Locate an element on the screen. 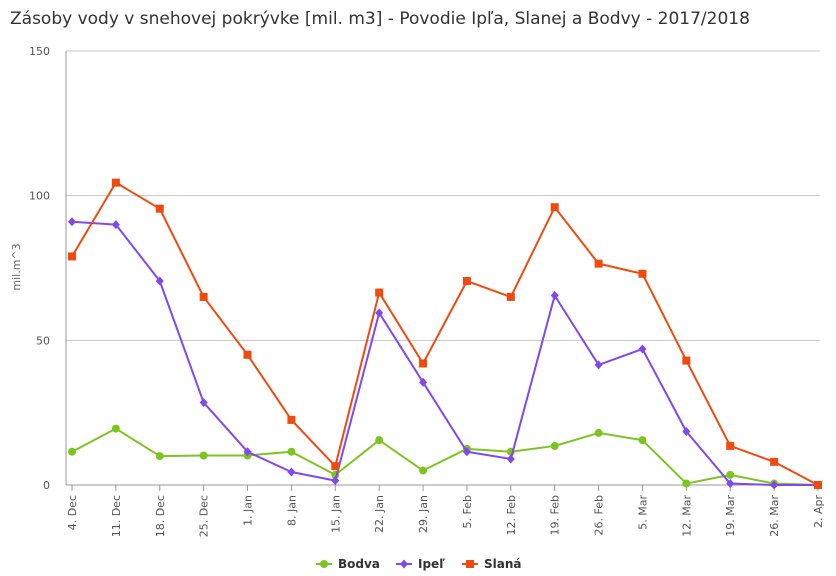 The image size is (836, 576). x-tick-label: 19. Feb is located at coordinates (555, 515).